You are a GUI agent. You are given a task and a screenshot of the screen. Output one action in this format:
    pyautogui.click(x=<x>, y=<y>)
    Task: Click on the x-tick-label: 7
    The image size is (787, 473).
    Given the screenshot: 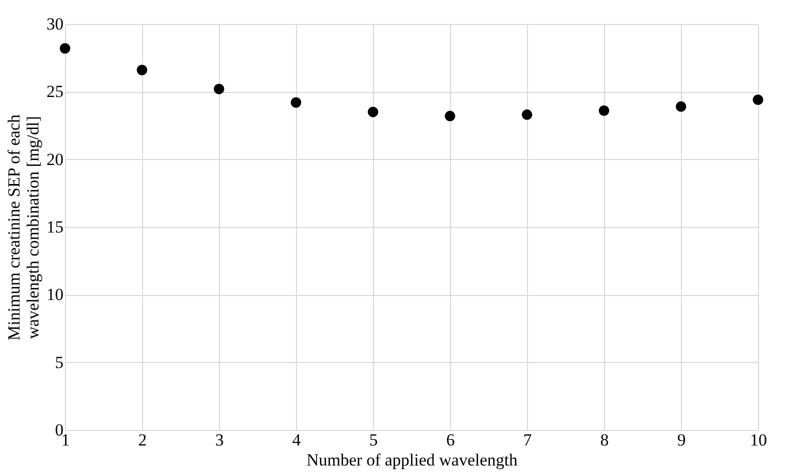 What is the action you would take?
    pyautogui.click(x=527, y=440)
    